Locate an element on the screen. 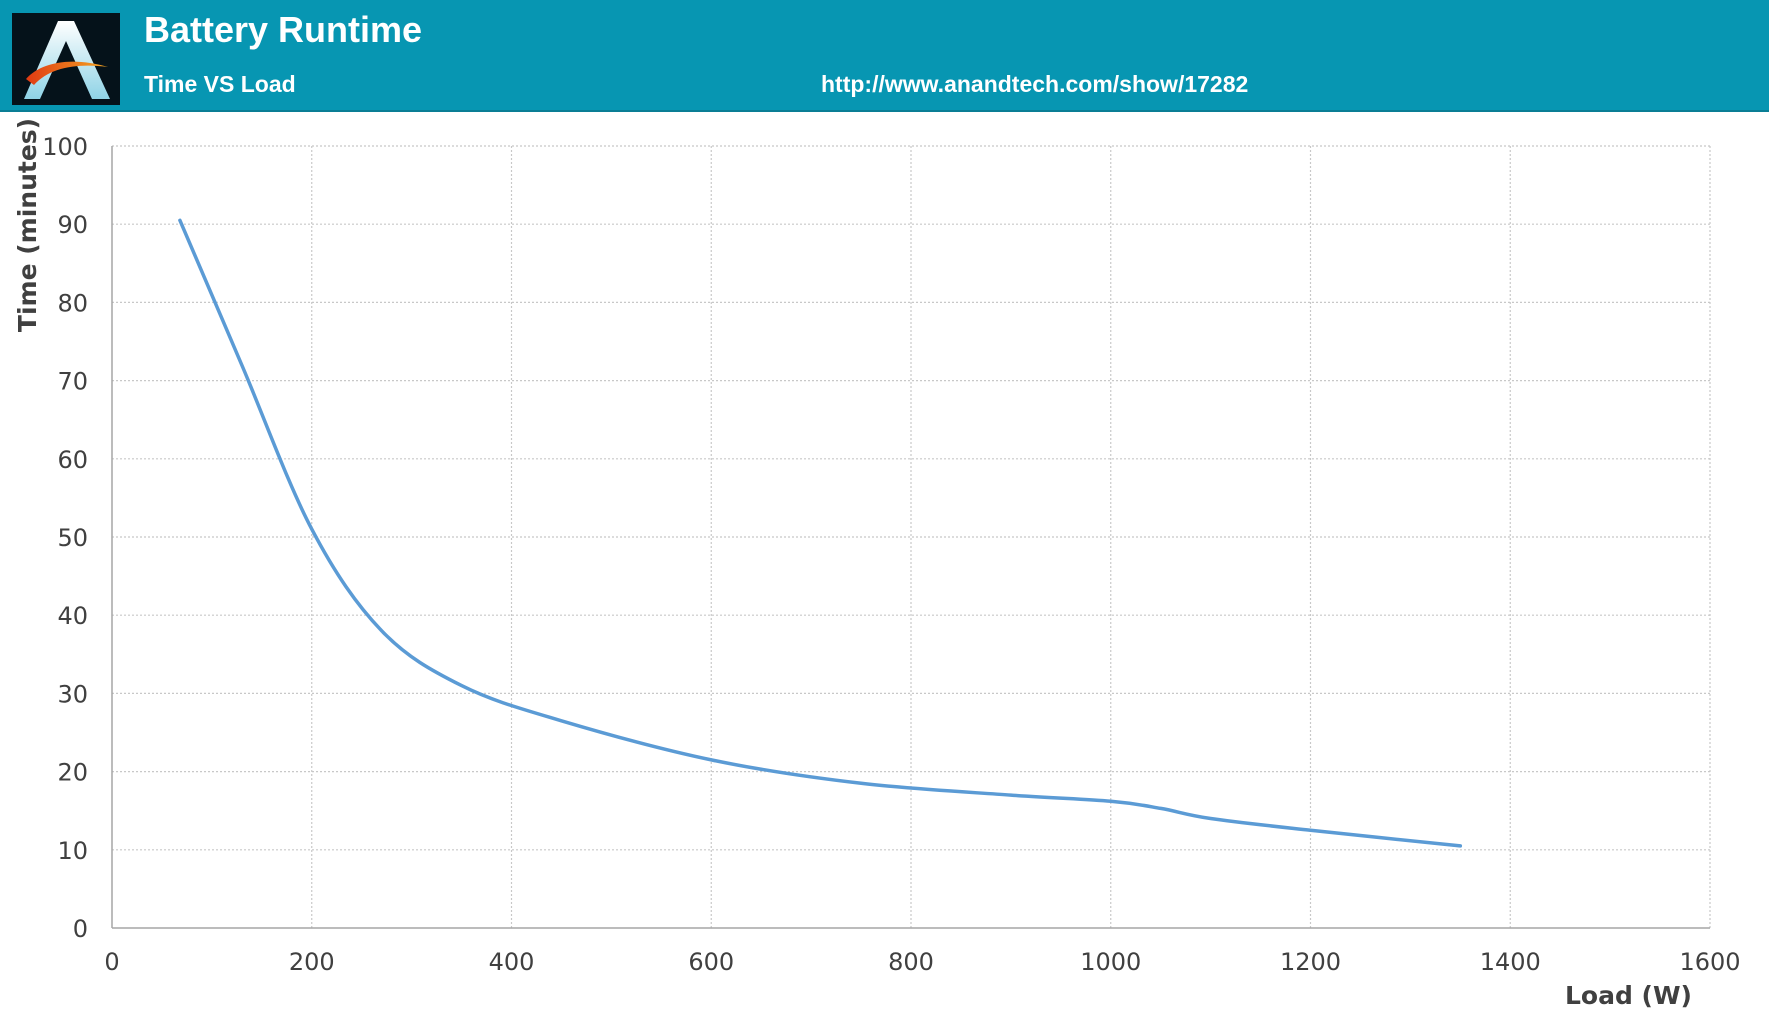 This screenshot has width=1769, height=1027. x-tick-label: 600 is located at coordinates (711, 962).